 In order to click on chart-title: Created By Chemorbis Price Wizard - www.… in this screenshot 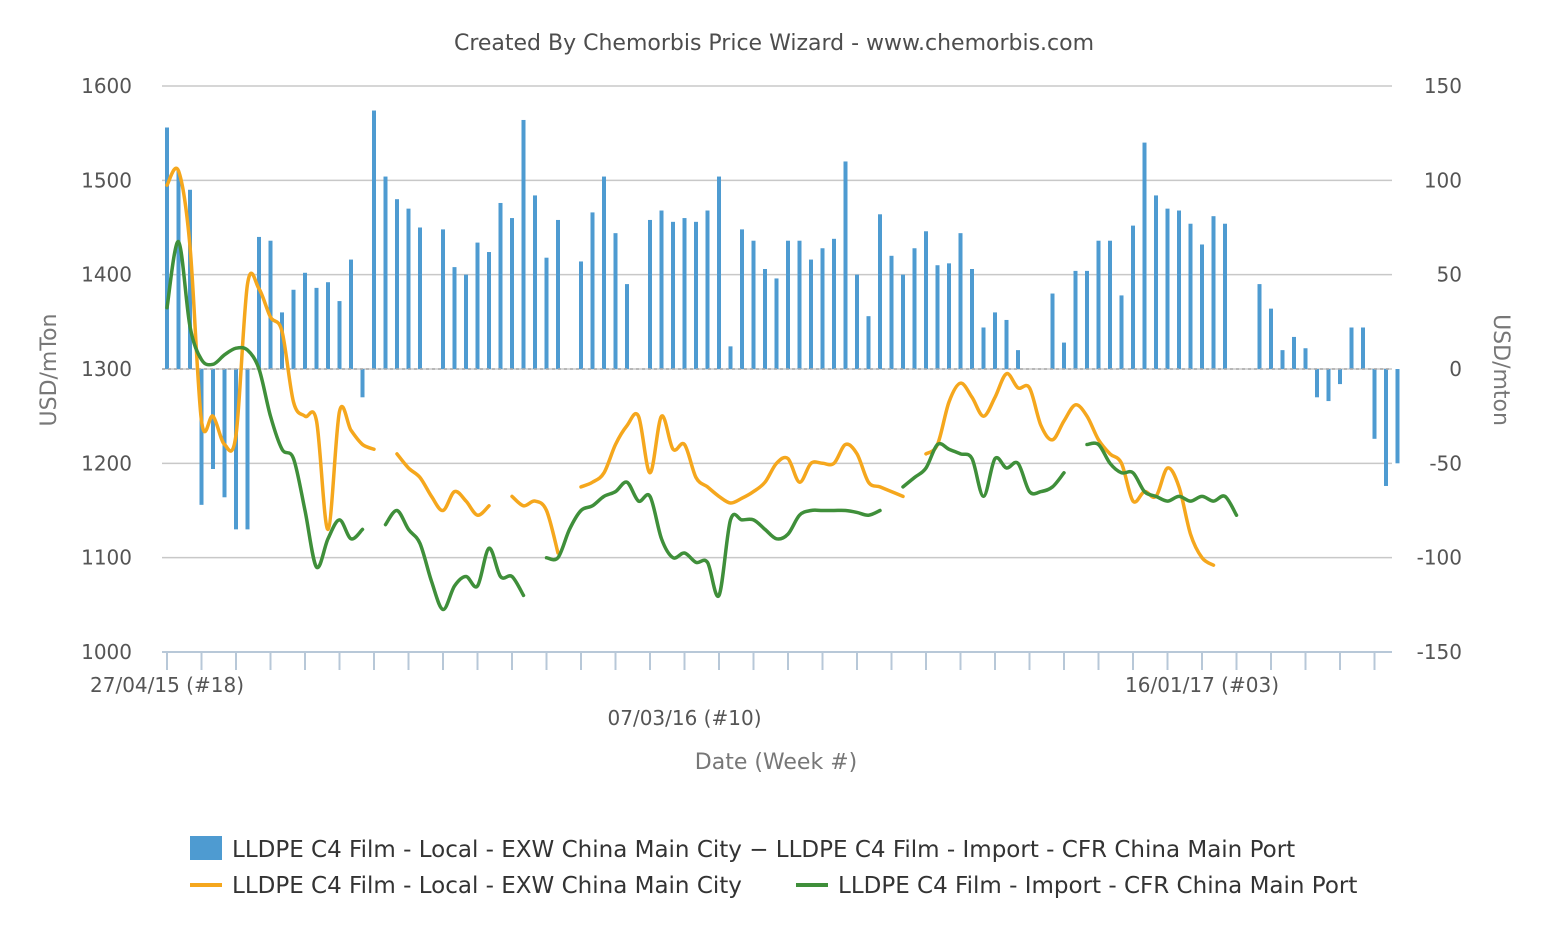, I will do `click(774, 43)`.